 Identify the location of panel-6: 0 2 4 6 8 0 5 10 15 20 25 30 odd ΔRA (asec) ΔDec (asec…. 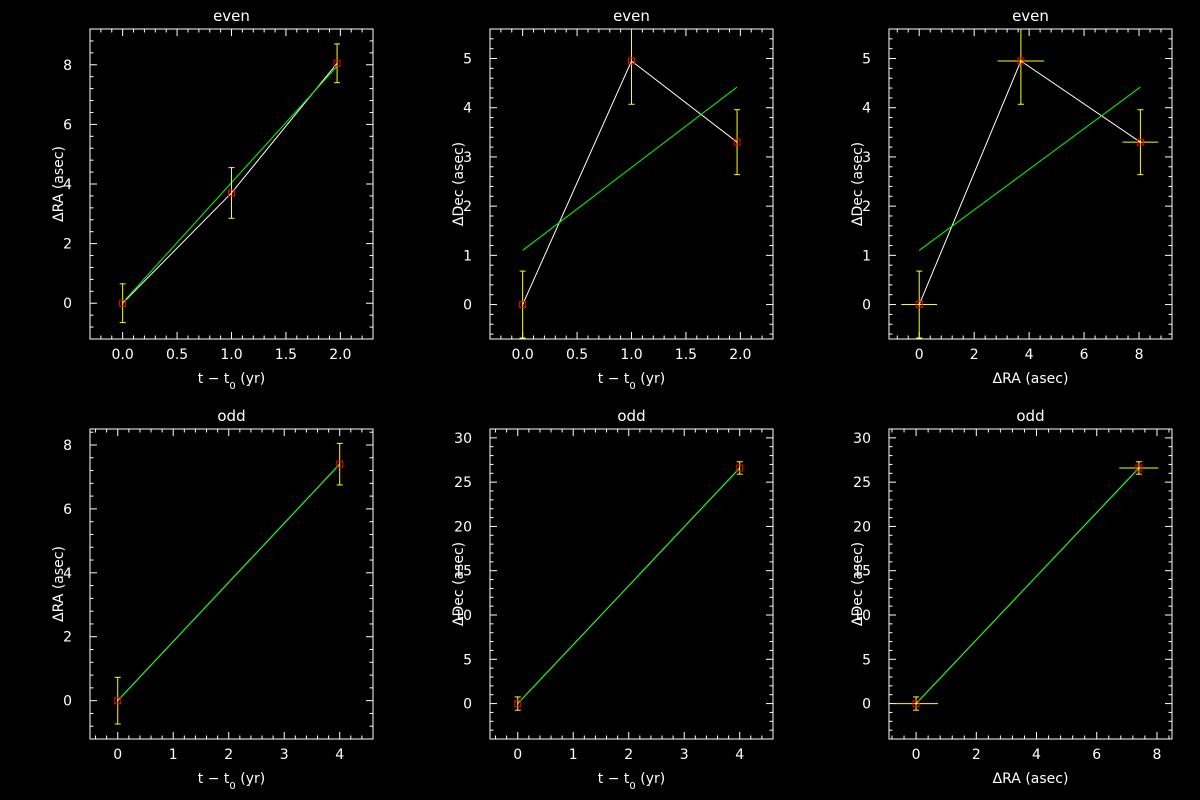
(1011, 597).